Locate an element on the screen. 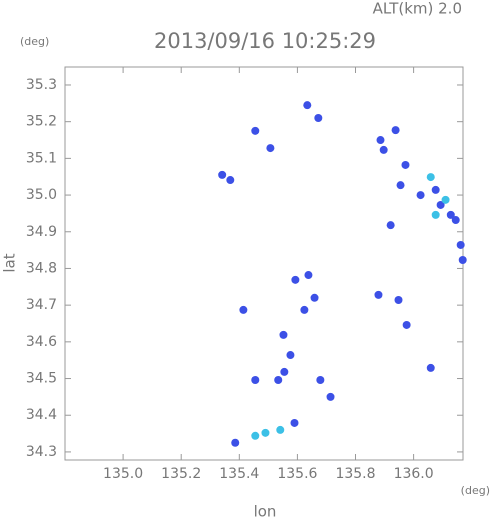  y-tick-label: 35.1 is located at coordinates (41, 158).